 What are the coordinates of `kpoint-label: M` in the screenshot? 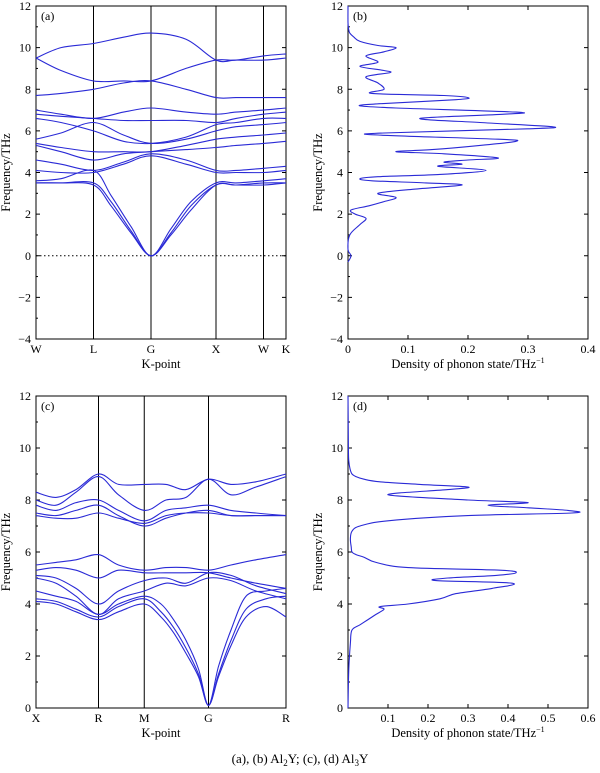 It's located at (144, 718).